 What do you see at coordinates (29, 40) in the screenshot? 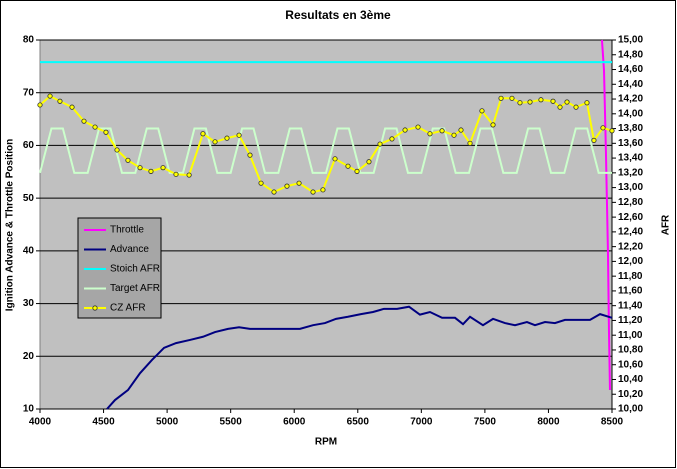
I see `y-tick-label: 80` at bounding box center [29, 40].